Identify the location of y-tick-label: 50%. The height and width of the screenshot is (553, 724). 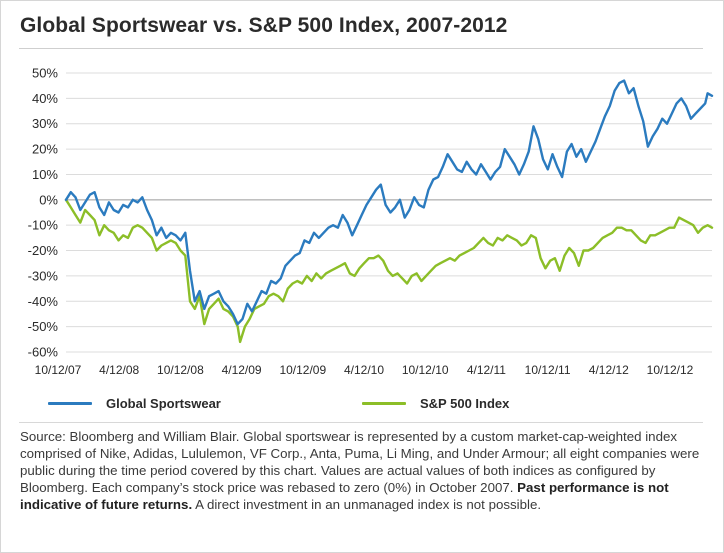
(45, 73).